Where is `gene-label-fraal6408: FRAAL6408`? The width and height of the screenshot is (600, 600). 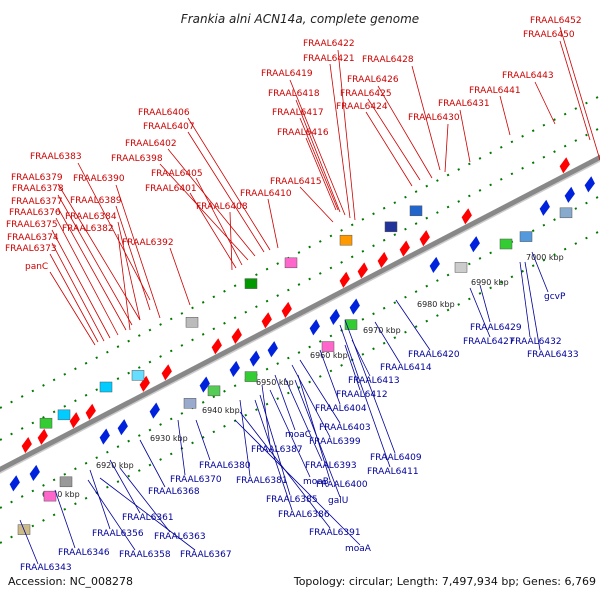 gene-label-fraal6408: FRAAL6408 is located at coordinates (222, 207).